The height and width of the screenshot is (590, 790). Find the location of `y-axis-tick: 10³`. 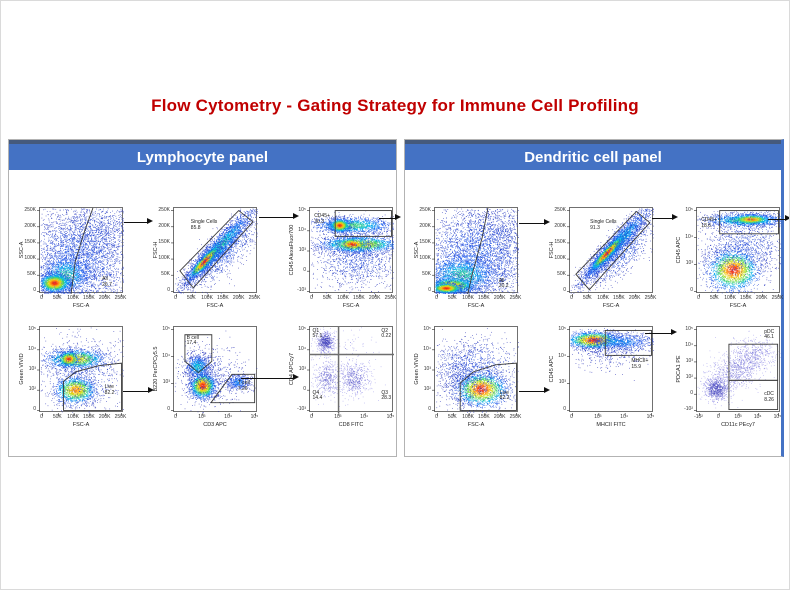

y-axis-tick: 10³ is located at coordinates (302, 369).